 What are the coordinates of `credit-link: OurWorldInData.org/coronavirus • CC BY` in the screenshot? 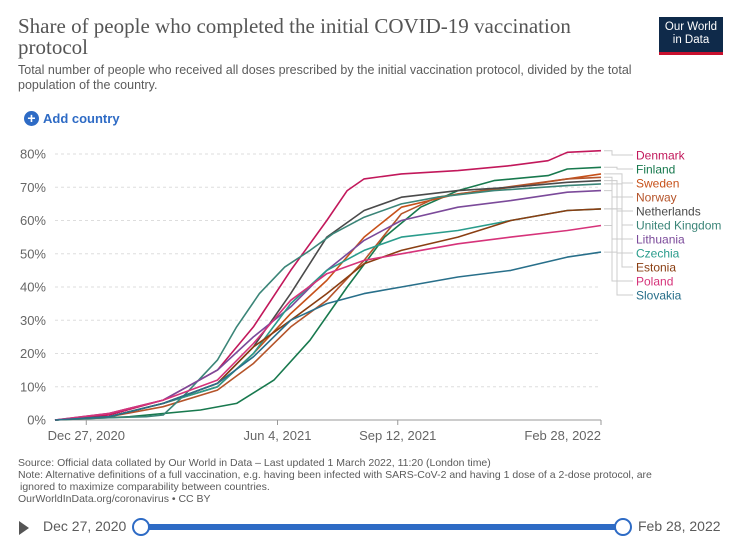 It's located at (114, 499).